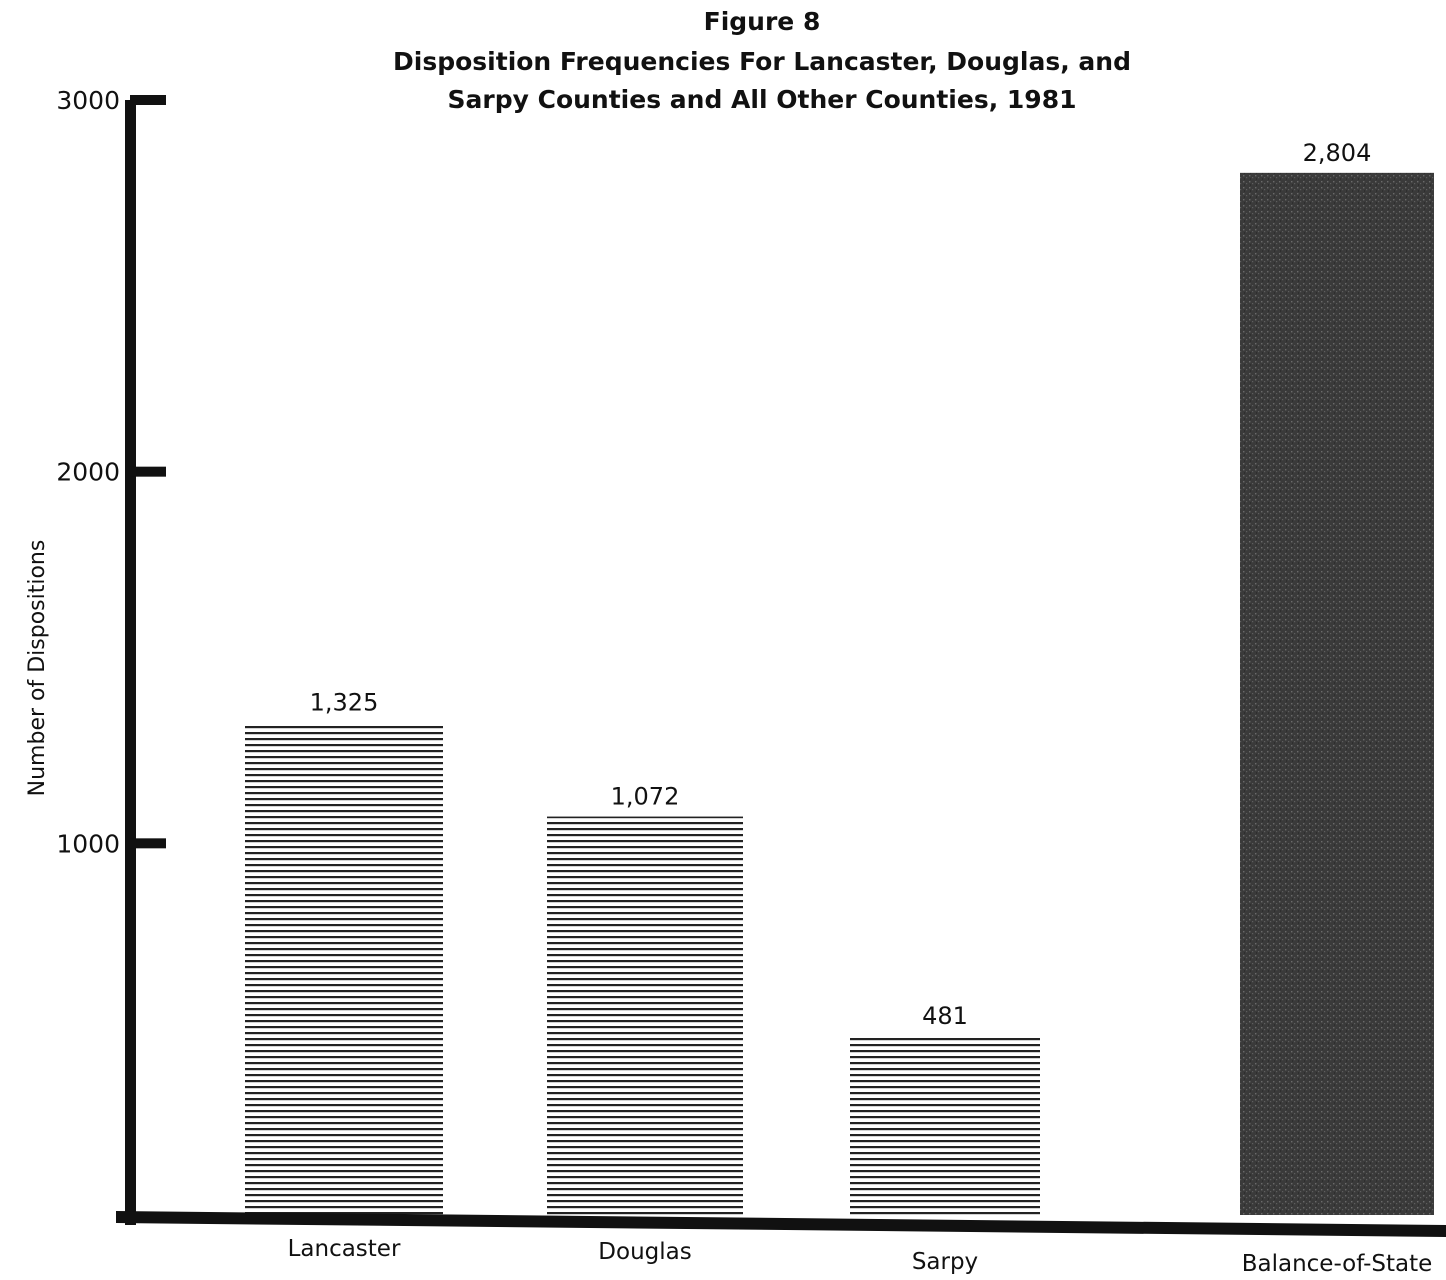 This screenshot has height=1280, width=1446. What do you see at coordinates (644, 1252) in the screenshot?
I see `category-label: Douglas` at bounding box center [644, 1252].